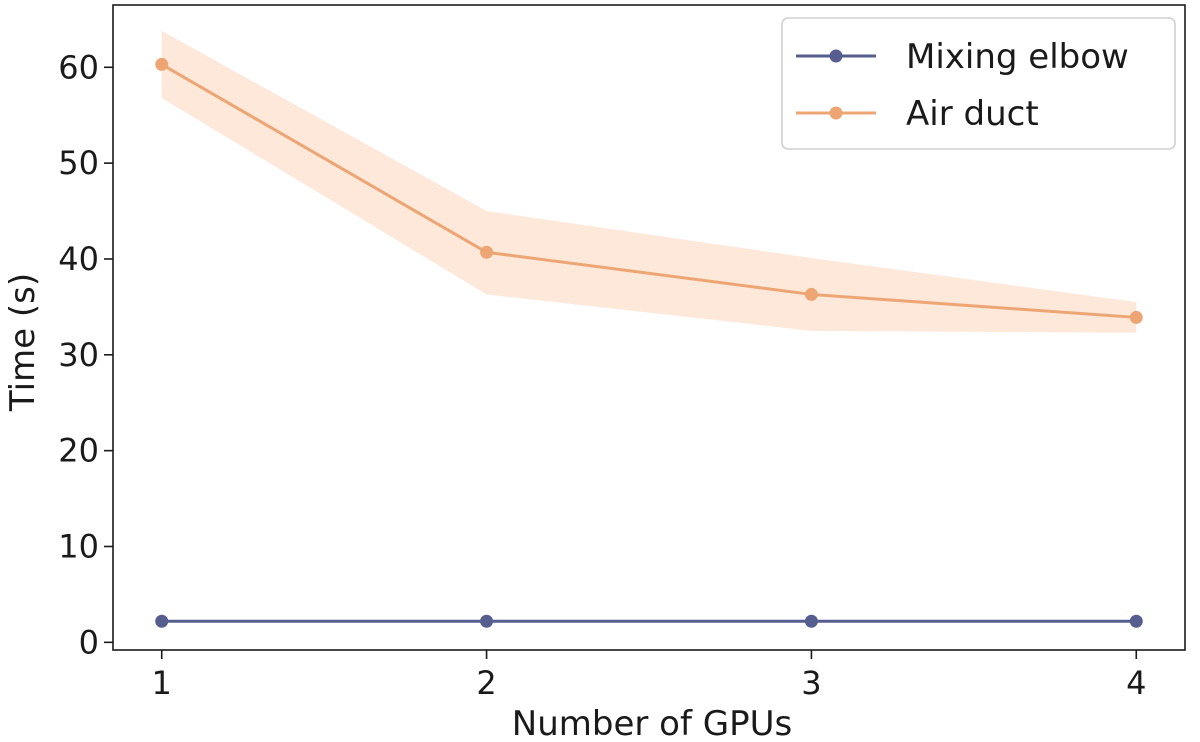 Image resolution: width=1200 pixels, height=742 pixels. Describe the element at coordinates (162, 683) in the screenshot. I see `x-tick-label: 1` at that location.